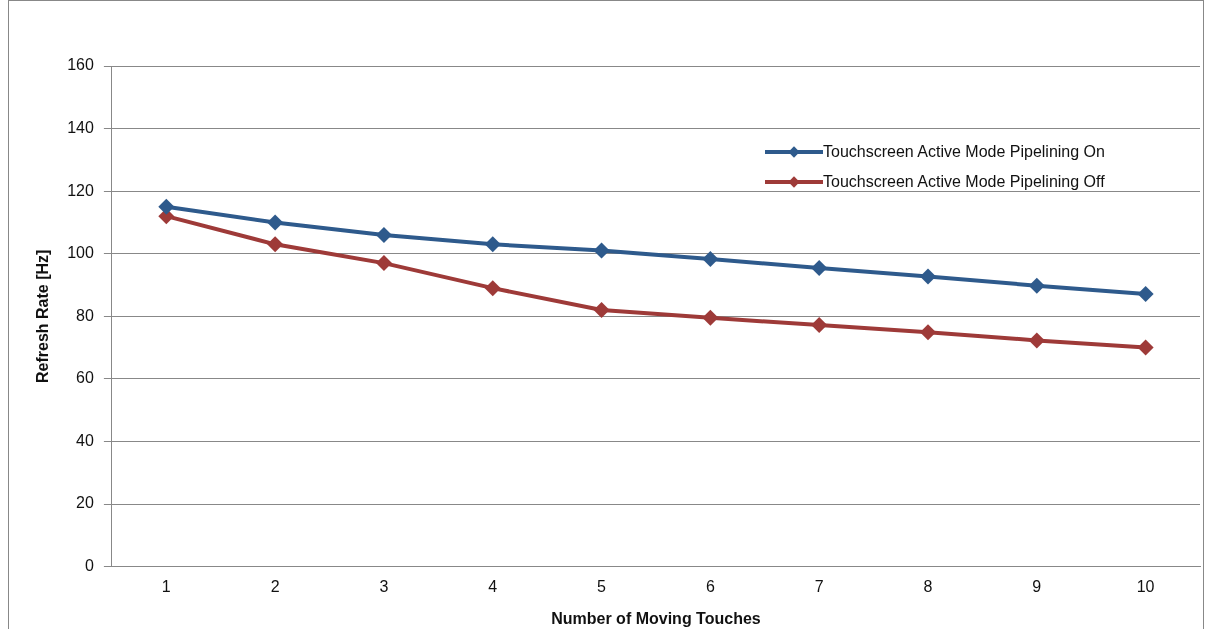 The height and width of the screenshot is (629, 1212). Describe the element at coordinates (1145, 586) in the screenshot. I see `x-tick-label: 10` at that location.